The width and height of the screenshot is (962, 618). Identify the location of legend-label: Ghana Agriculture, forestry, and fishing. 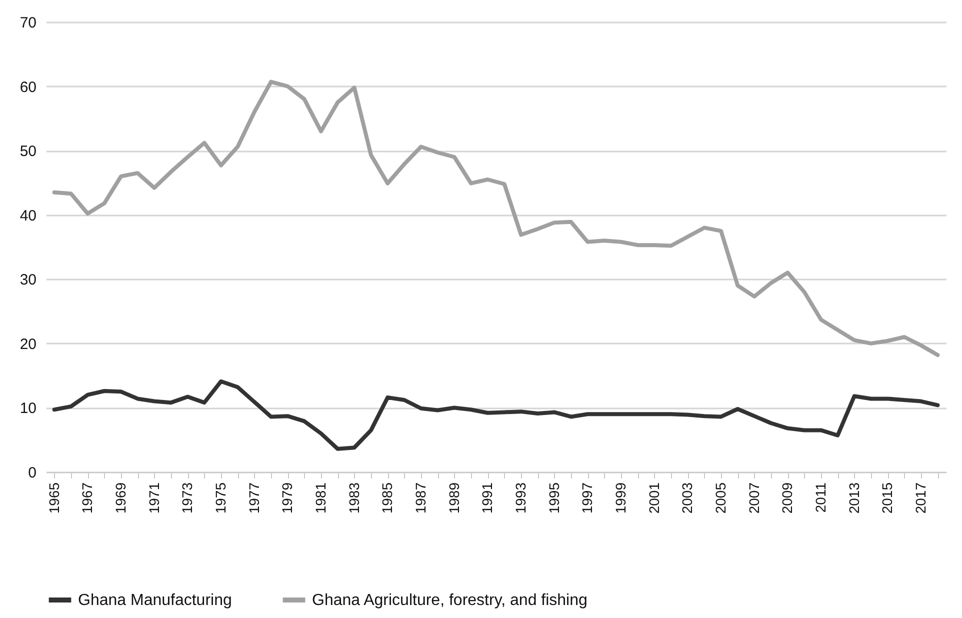
(450, 600).